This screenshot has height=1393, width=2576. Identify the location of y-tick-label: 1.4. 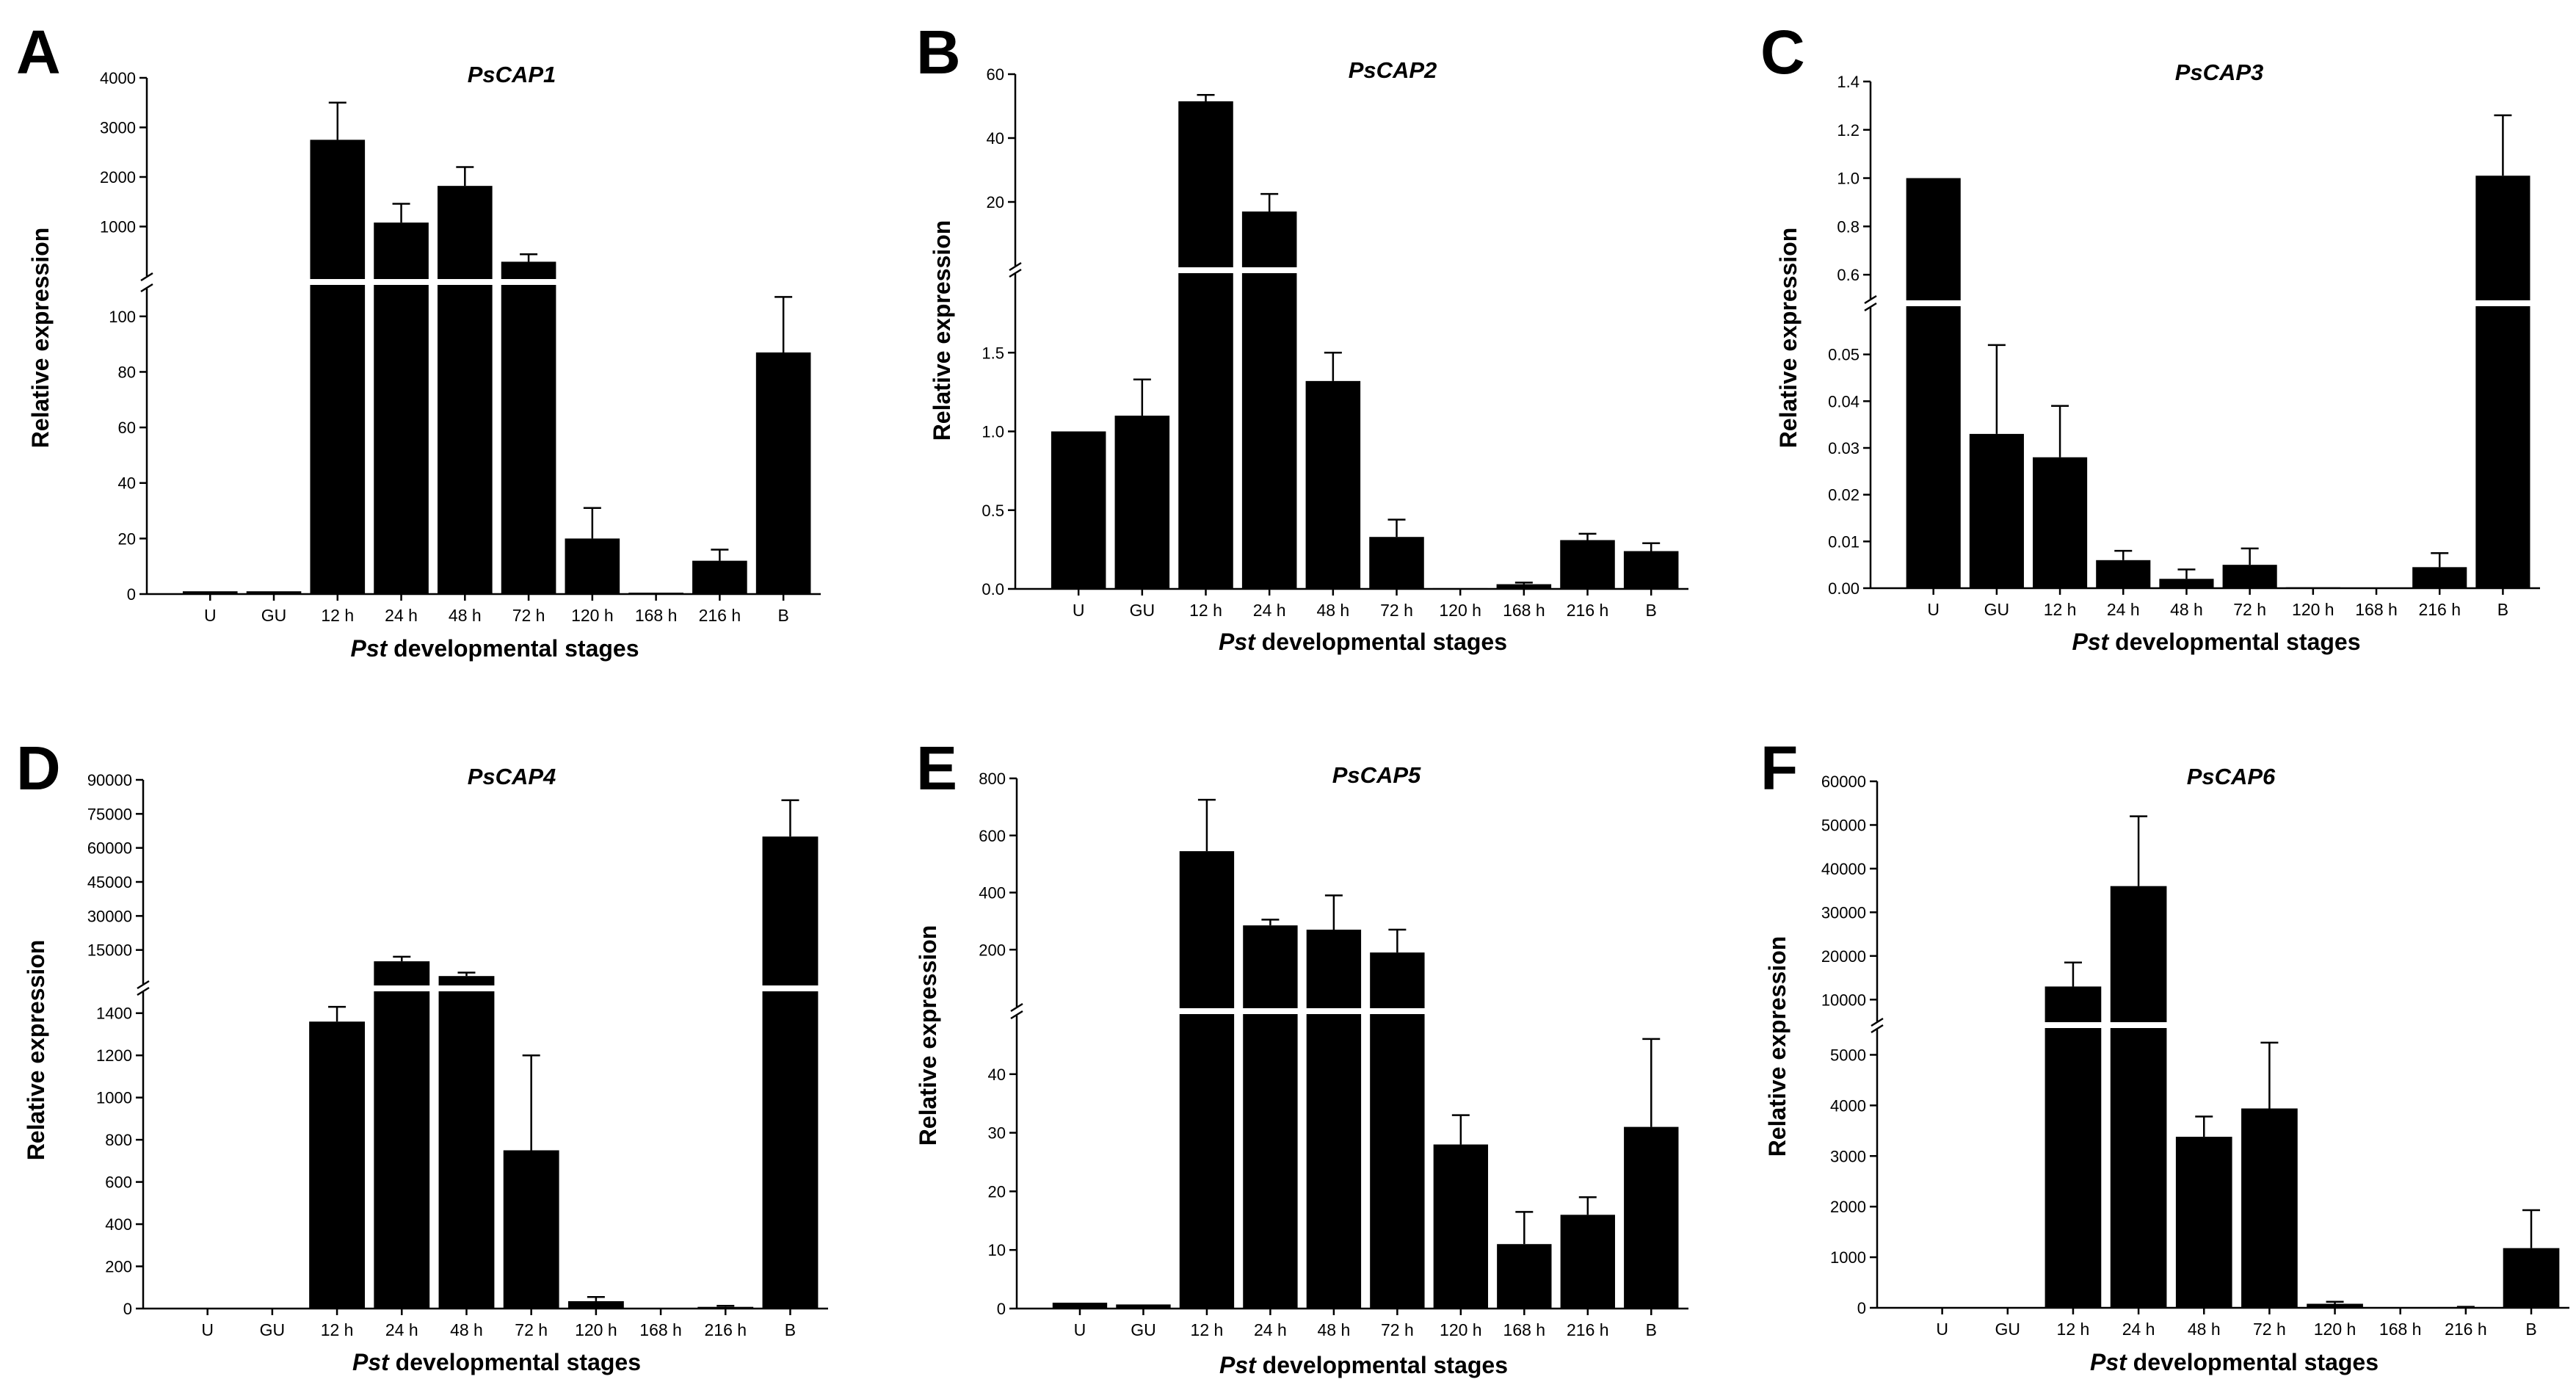
(1849, 82).